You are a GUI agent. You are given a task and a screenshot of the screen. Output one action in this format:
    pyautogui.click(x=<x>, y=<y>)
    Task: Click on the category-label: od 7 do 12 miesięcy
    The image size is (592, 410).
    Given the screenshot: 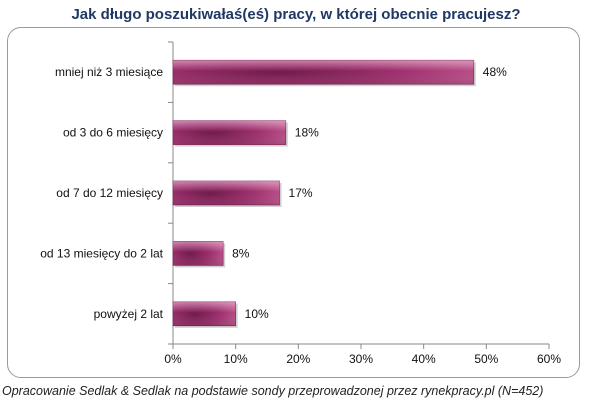 What is the action you would take?
    pyautogui.click(x=109, y=193)
    